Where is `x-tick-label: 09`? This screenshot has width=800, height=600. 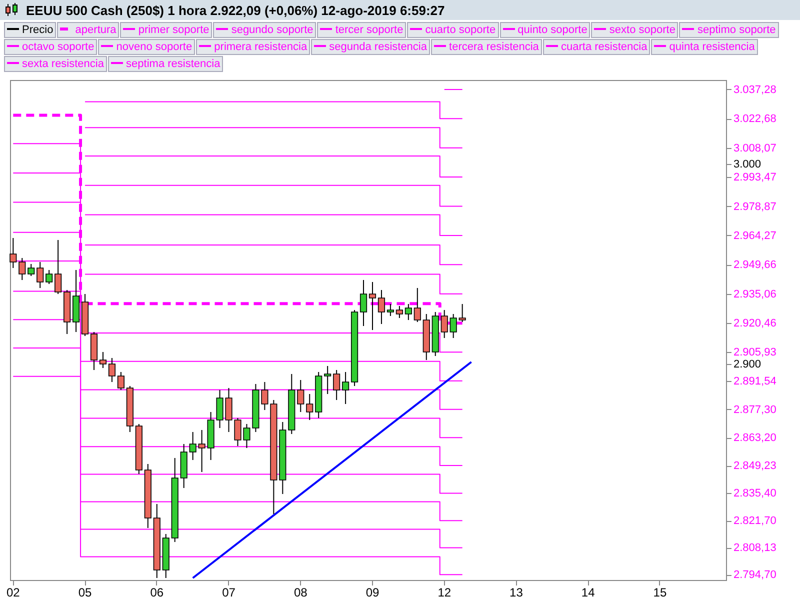 x-tick-label: 09 is located at coordinates (373, 593).